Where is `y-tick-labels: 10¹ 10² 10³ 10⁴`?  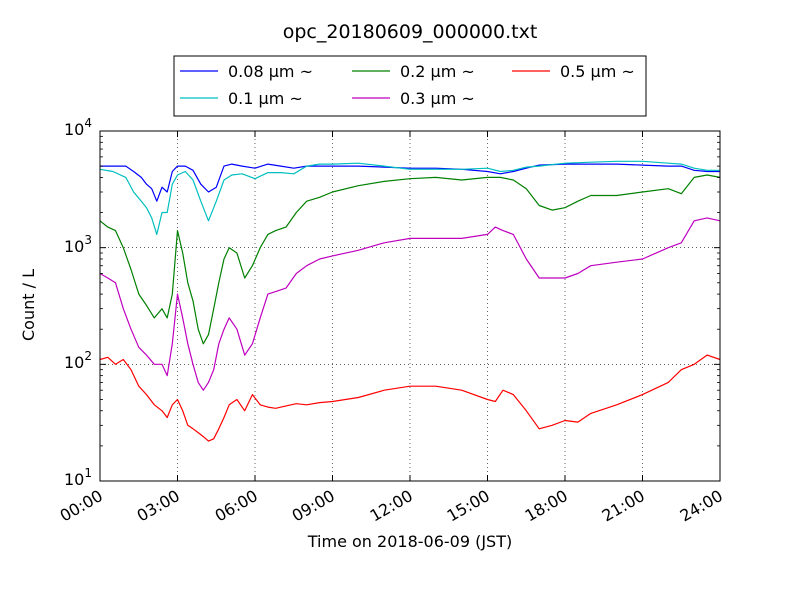
y-tick-labels: 10¹ 10² 10³ 10⁴ is located at coordinates (78, 302).